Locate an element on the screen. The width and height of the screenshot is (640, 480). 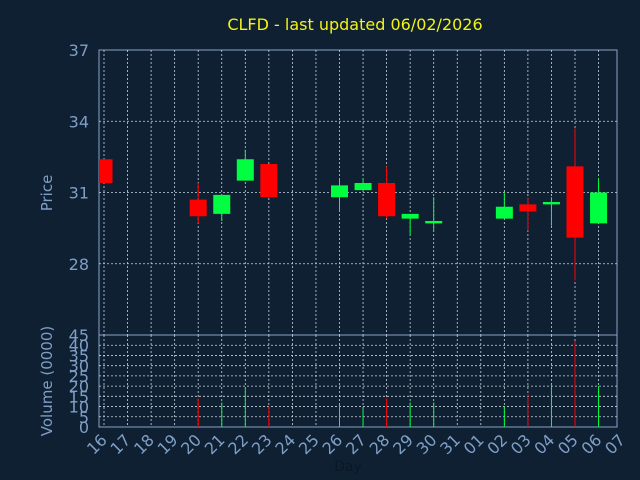
volume-tick-label: 15 is located at coordinates (79, 396).